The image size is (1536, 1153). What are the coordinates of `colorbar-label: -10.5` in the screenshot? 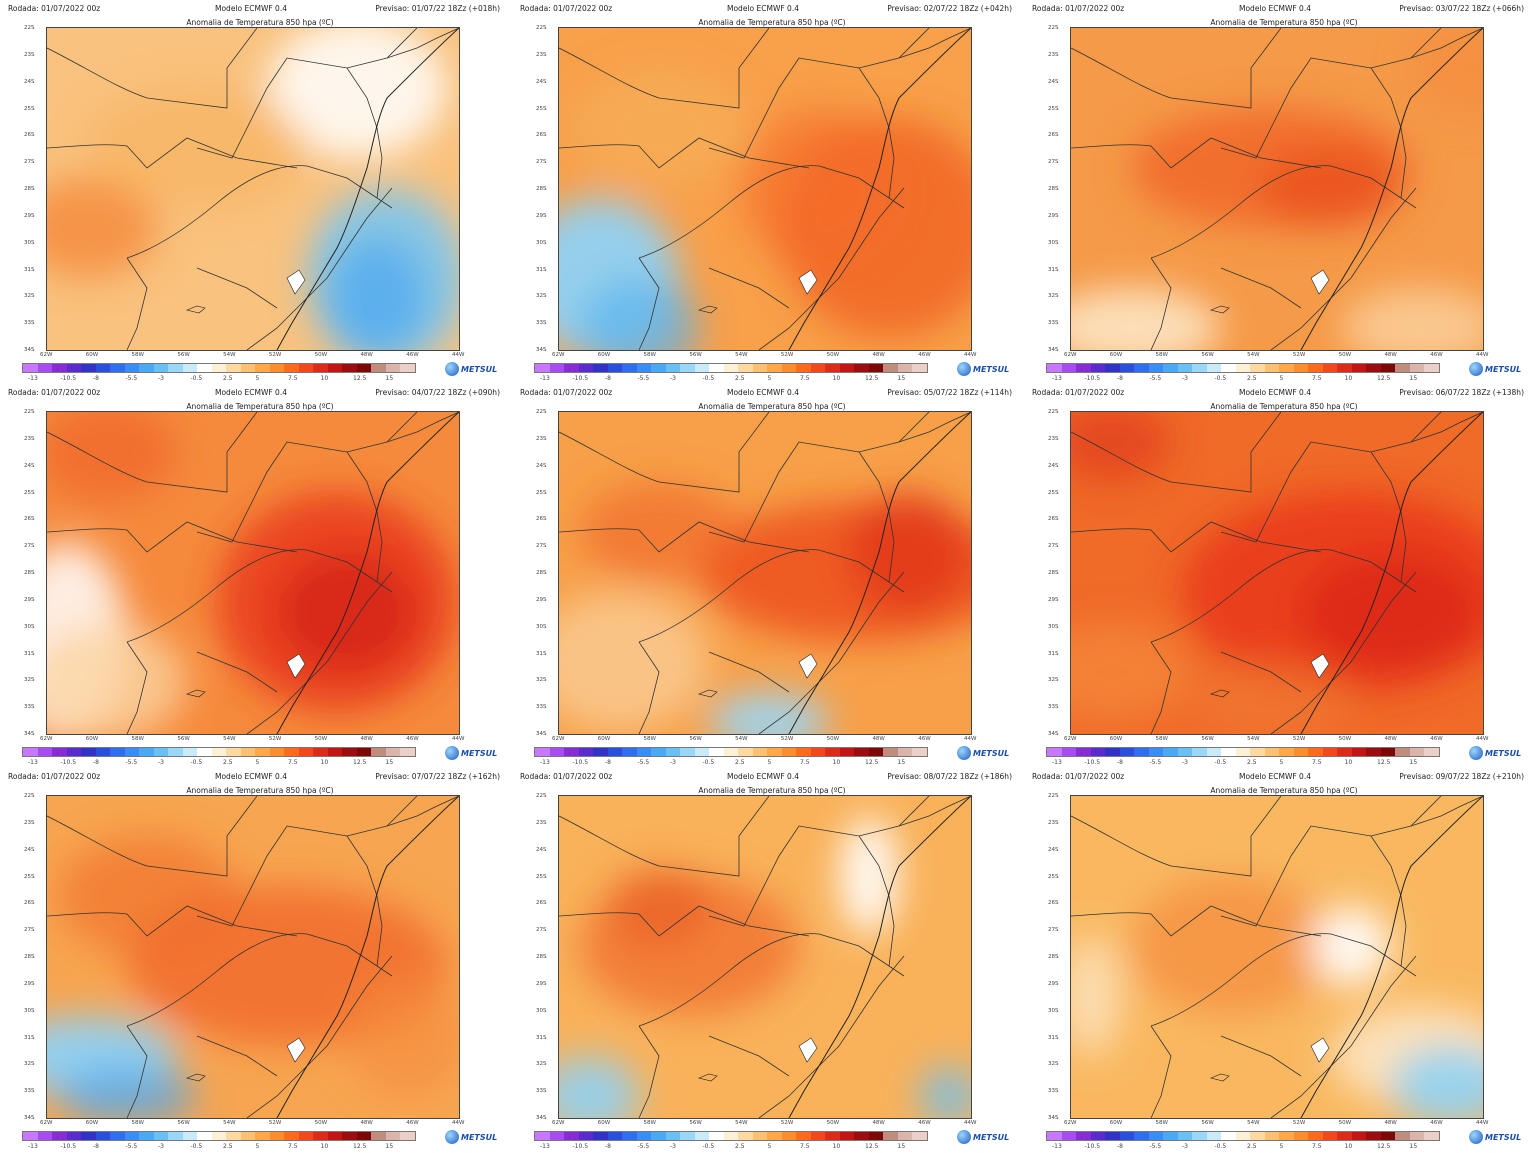 It's located at (580, 378).